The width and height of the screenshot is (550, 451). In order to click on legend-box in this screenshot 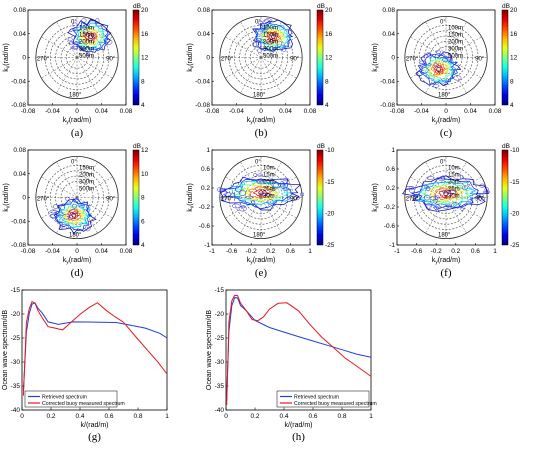, I will do `click(71, 399)`.